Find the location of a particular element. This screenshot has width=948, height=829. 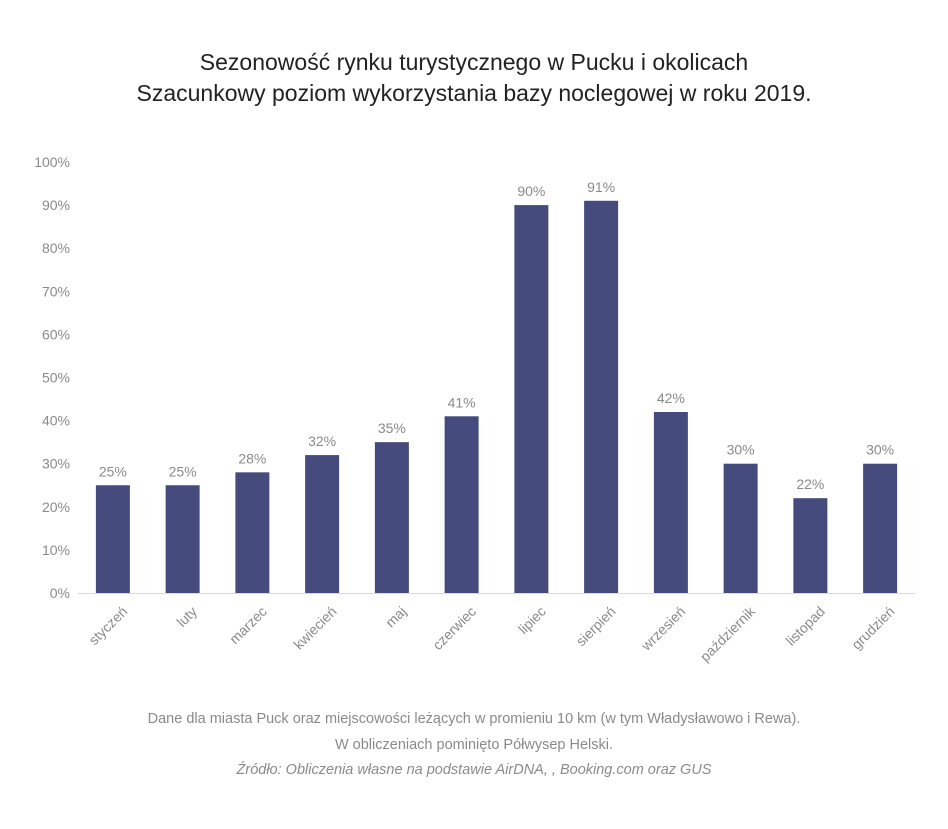

y-tick-label: 0% is located at coordinates (60, 593).